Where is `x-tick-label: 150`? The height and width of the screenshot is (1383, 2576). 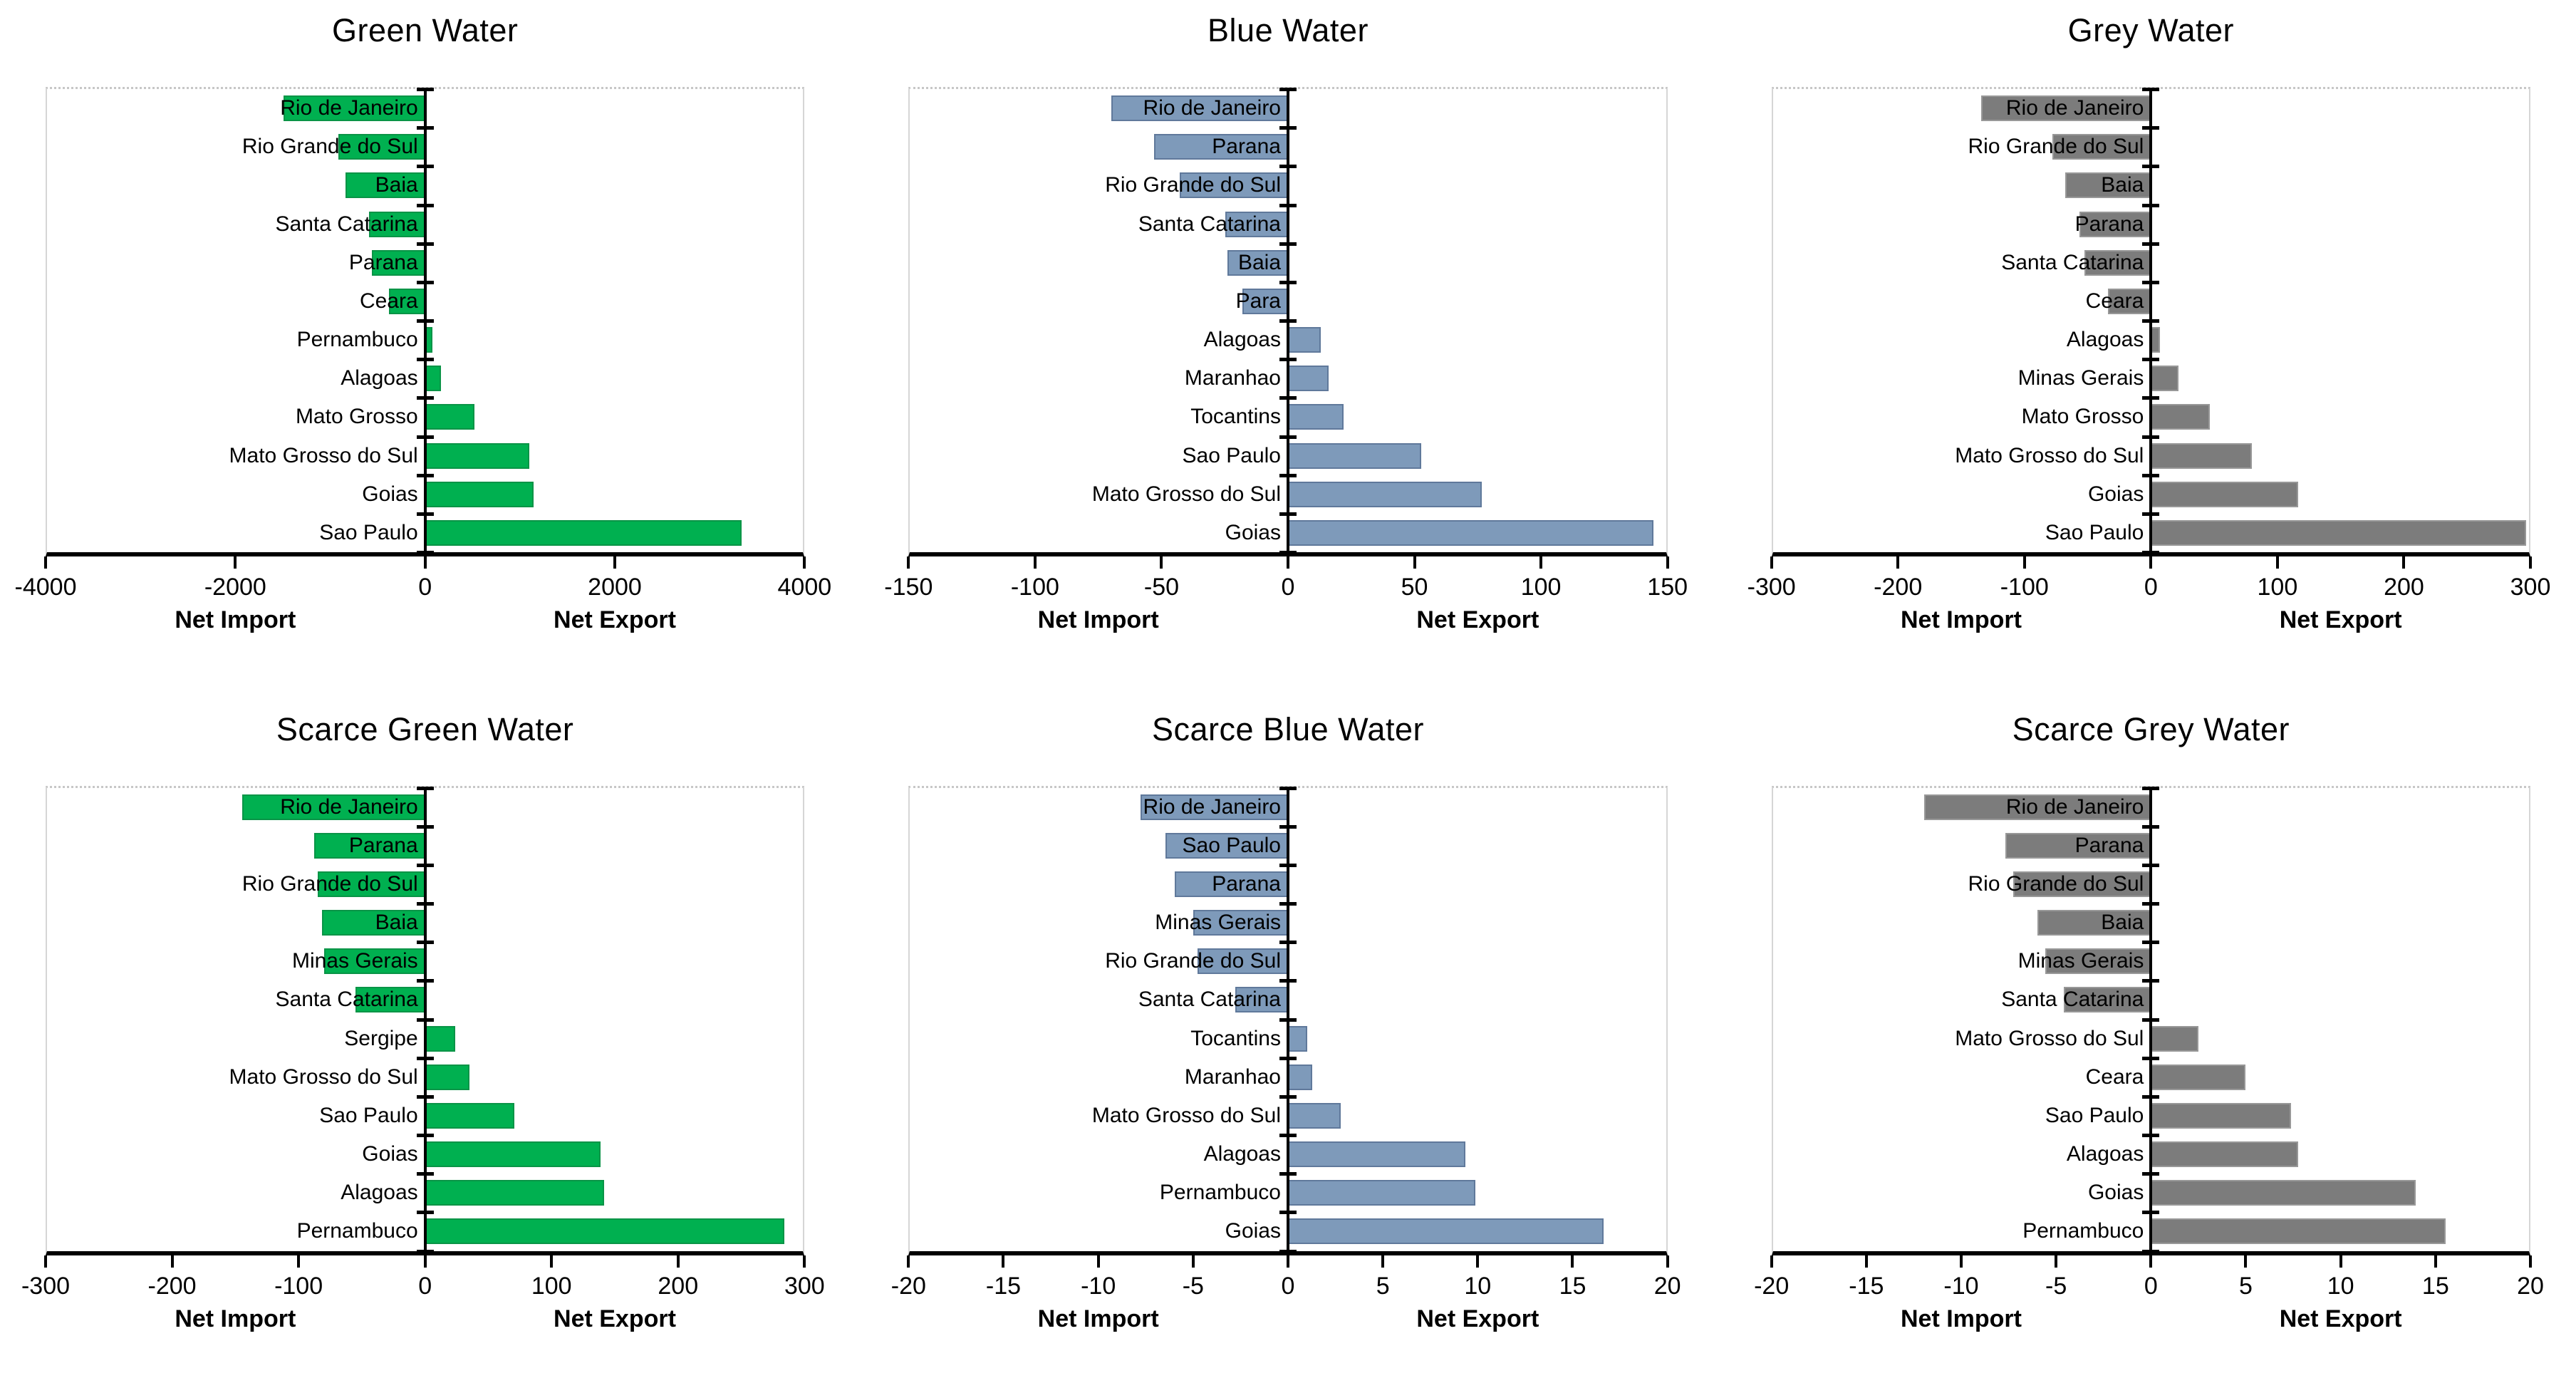
x-tick-label: 150 is located at coordinates (1667, 587).